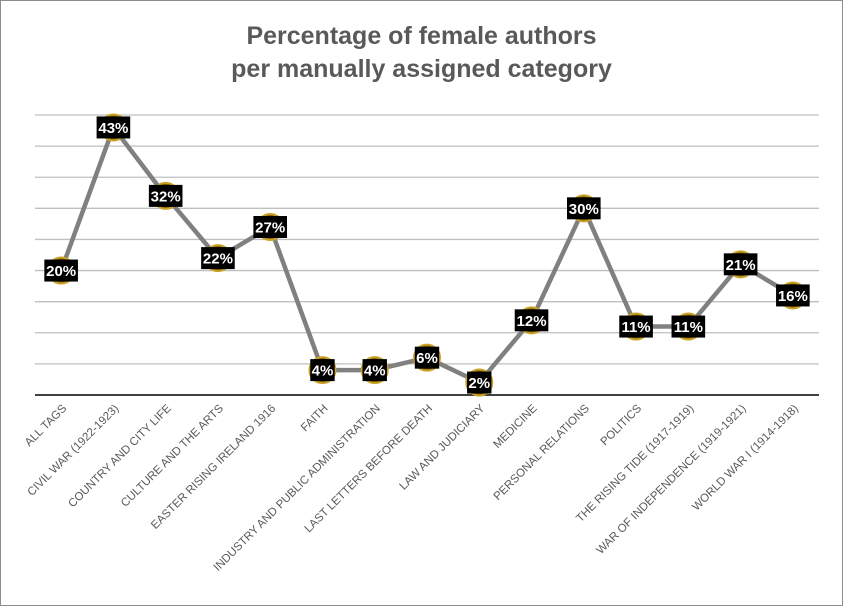 This screenshot has width=843, height=606. What do you see at coordinates (515, 426) in the screenshot?
I see `x-tick-label: MEDICINE` at bounding box center [515, 426].